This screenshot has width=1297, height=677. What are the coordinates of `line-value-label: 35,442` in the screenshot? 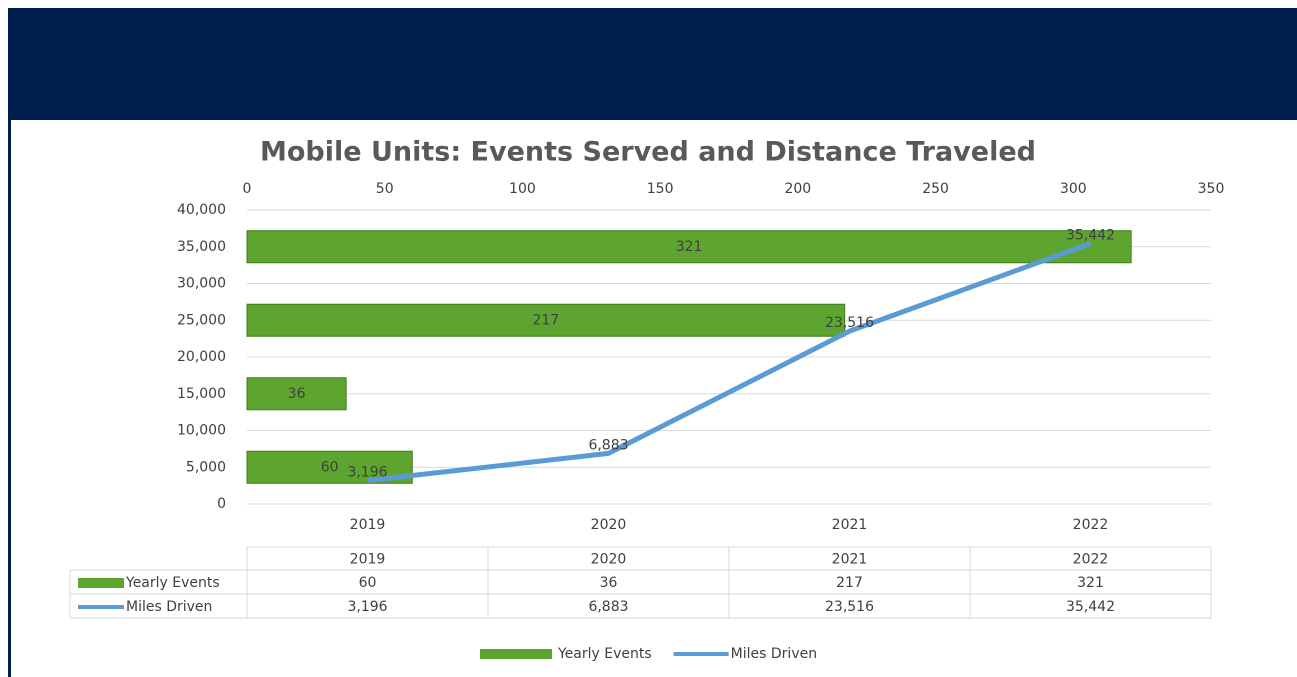 It's located at (1090, 236).